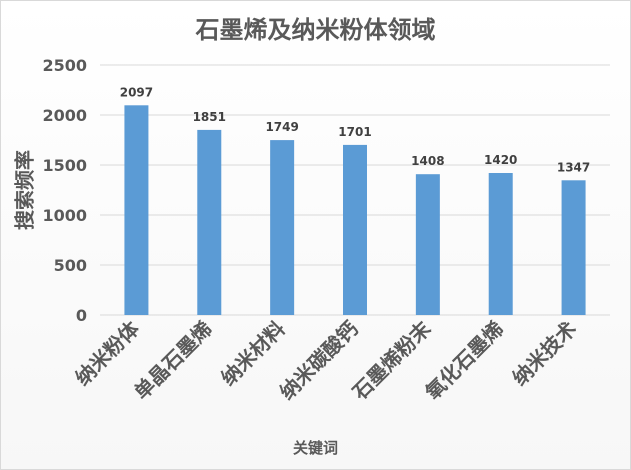  What do you see at coordinates (319, 361) in the screenshot?
I see `x-tick-label: 纳米碳酸钙` at bounding box center [319, 361].